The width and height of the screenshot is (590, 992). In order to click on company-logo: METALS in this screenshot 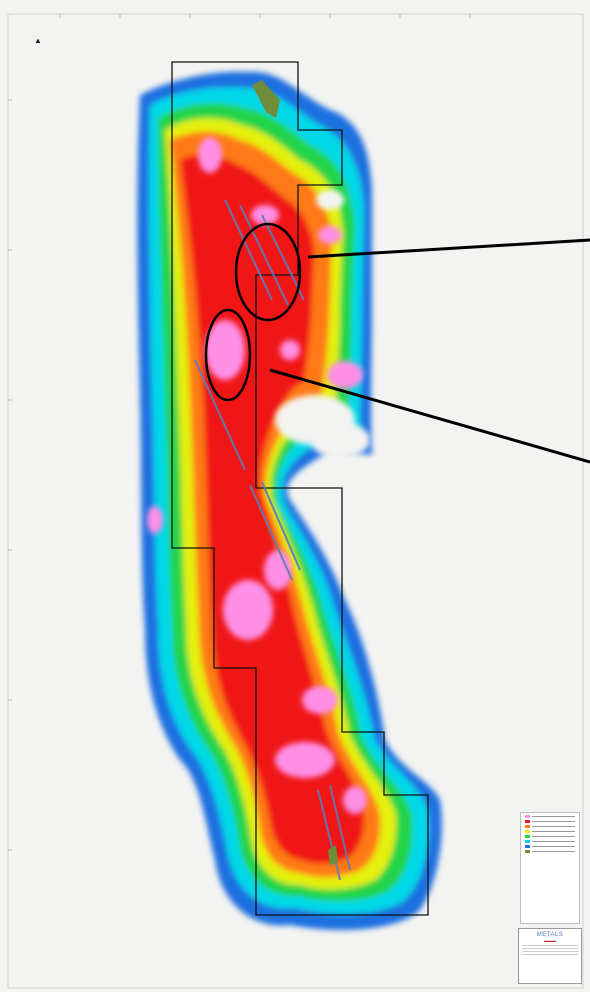, I will do `click(550, 935)`.